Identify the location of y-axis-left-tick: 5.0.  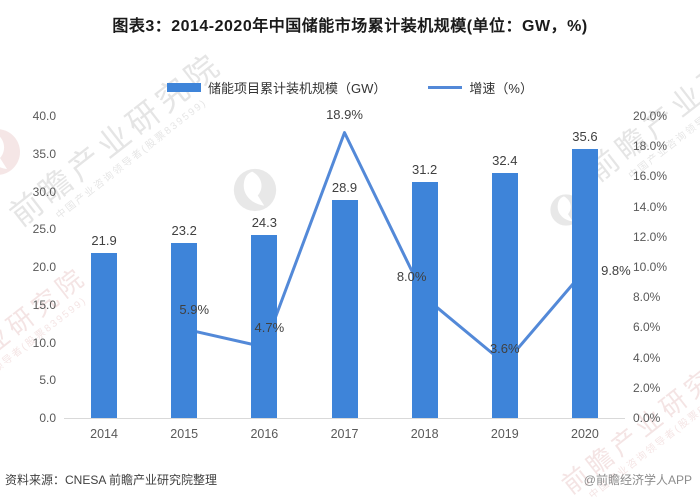
(47, 380).